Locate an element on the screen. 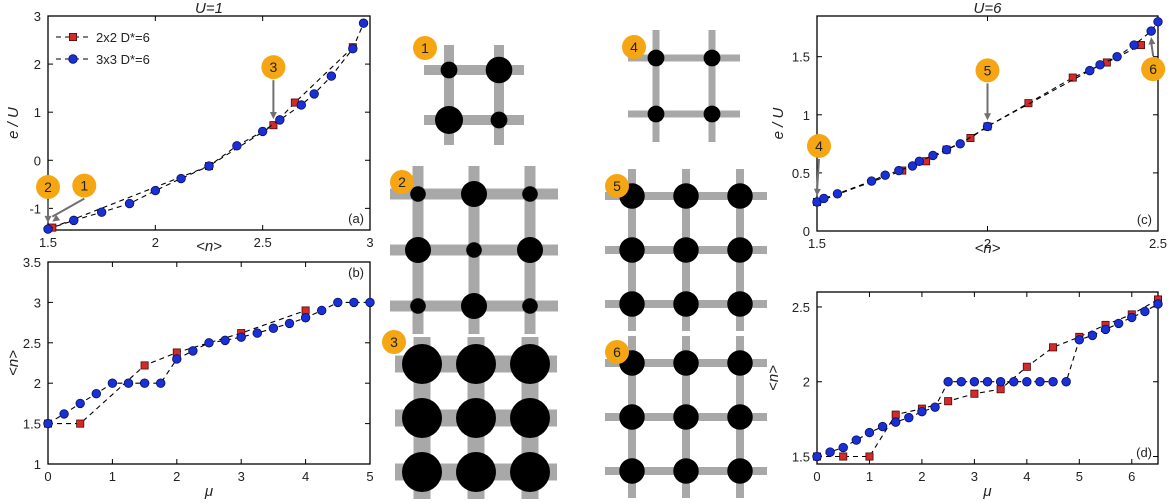 The height and width of the screenshot is (503, 1173). chart-panel-d: 0 1 2 3 4 5 6 1.5 2 2.5 μ <n> (d) is located at coordinates (964, 395).